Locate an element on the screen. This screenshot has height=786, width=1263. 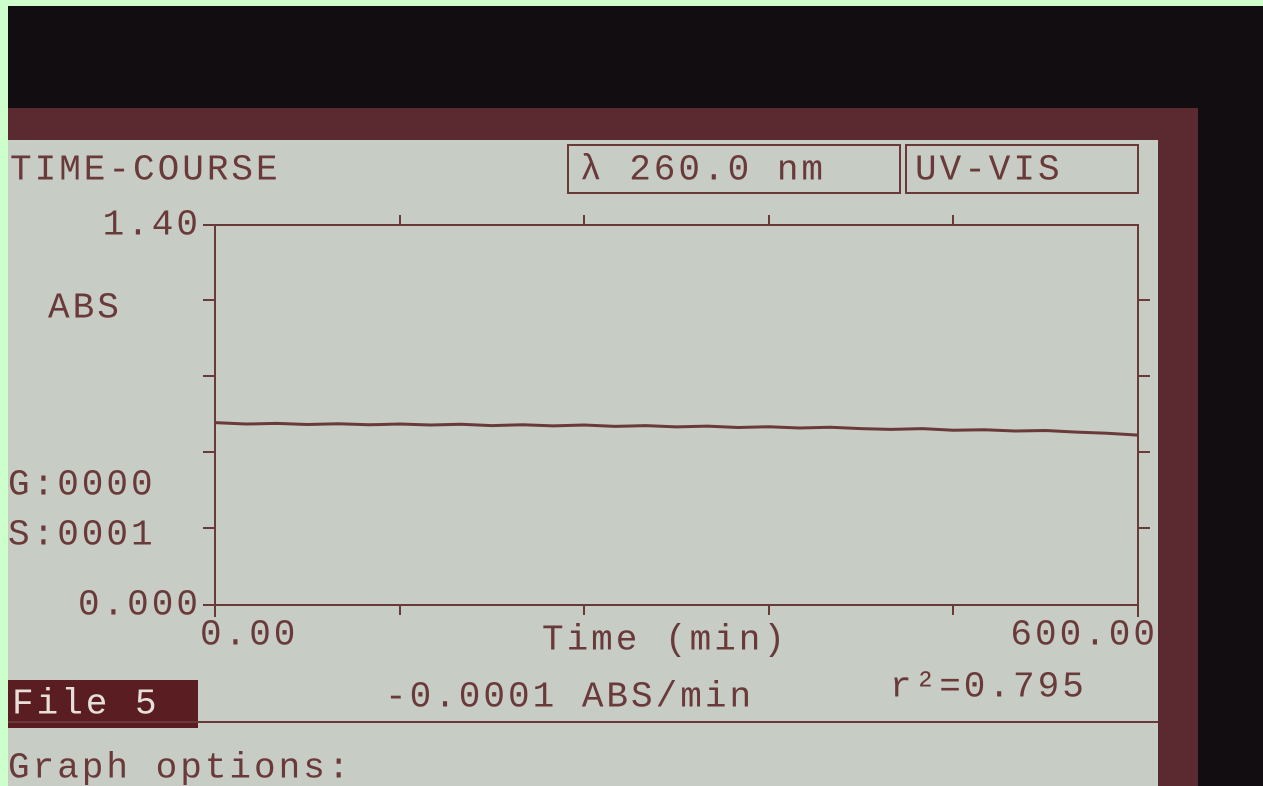
file-badge is located at coordinates (103, 704).